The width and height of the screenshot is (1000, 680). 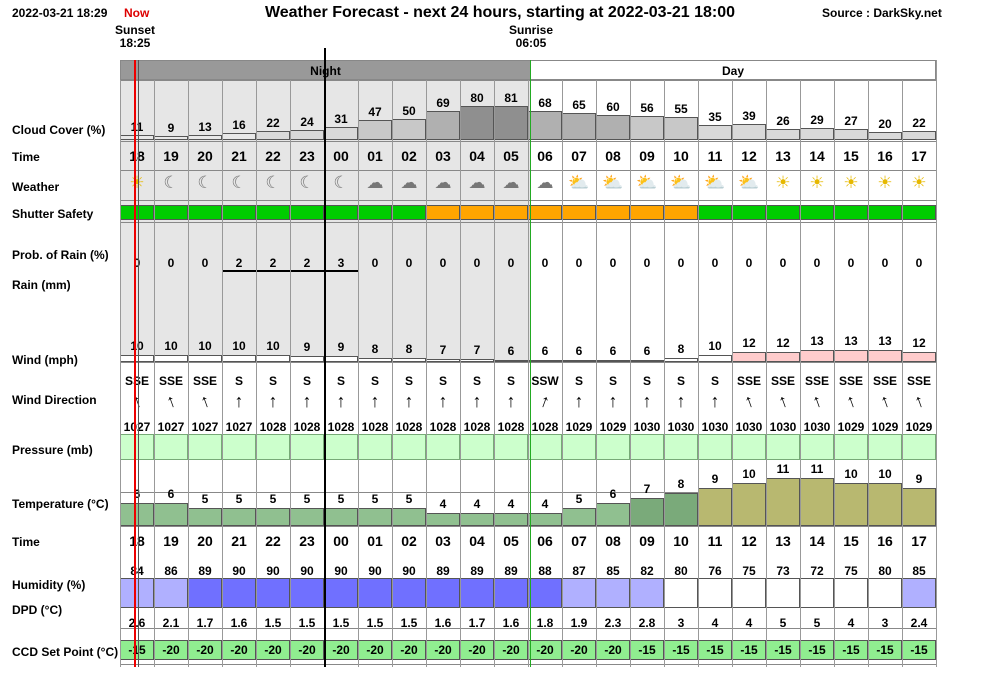 What do you see at coordinates (60, 13) in the screenshot?
I see `current-datetime: 2022-03-21 18:29` at bounding box center [60, 13].